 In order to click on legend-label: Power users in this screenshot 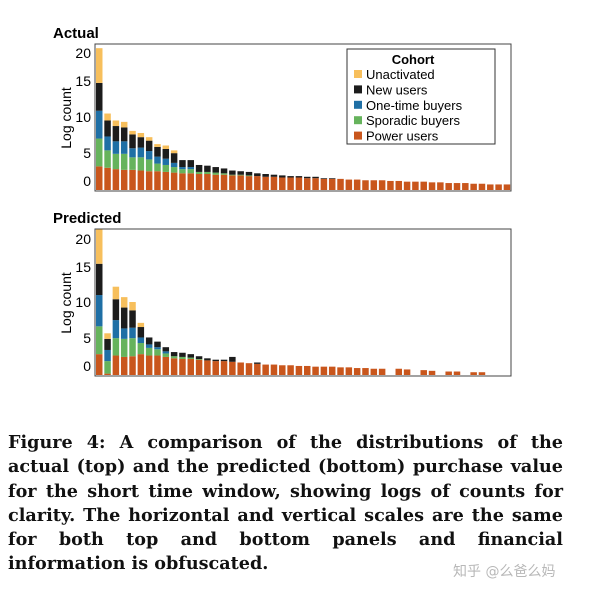, I will do `click(402, 136)`.